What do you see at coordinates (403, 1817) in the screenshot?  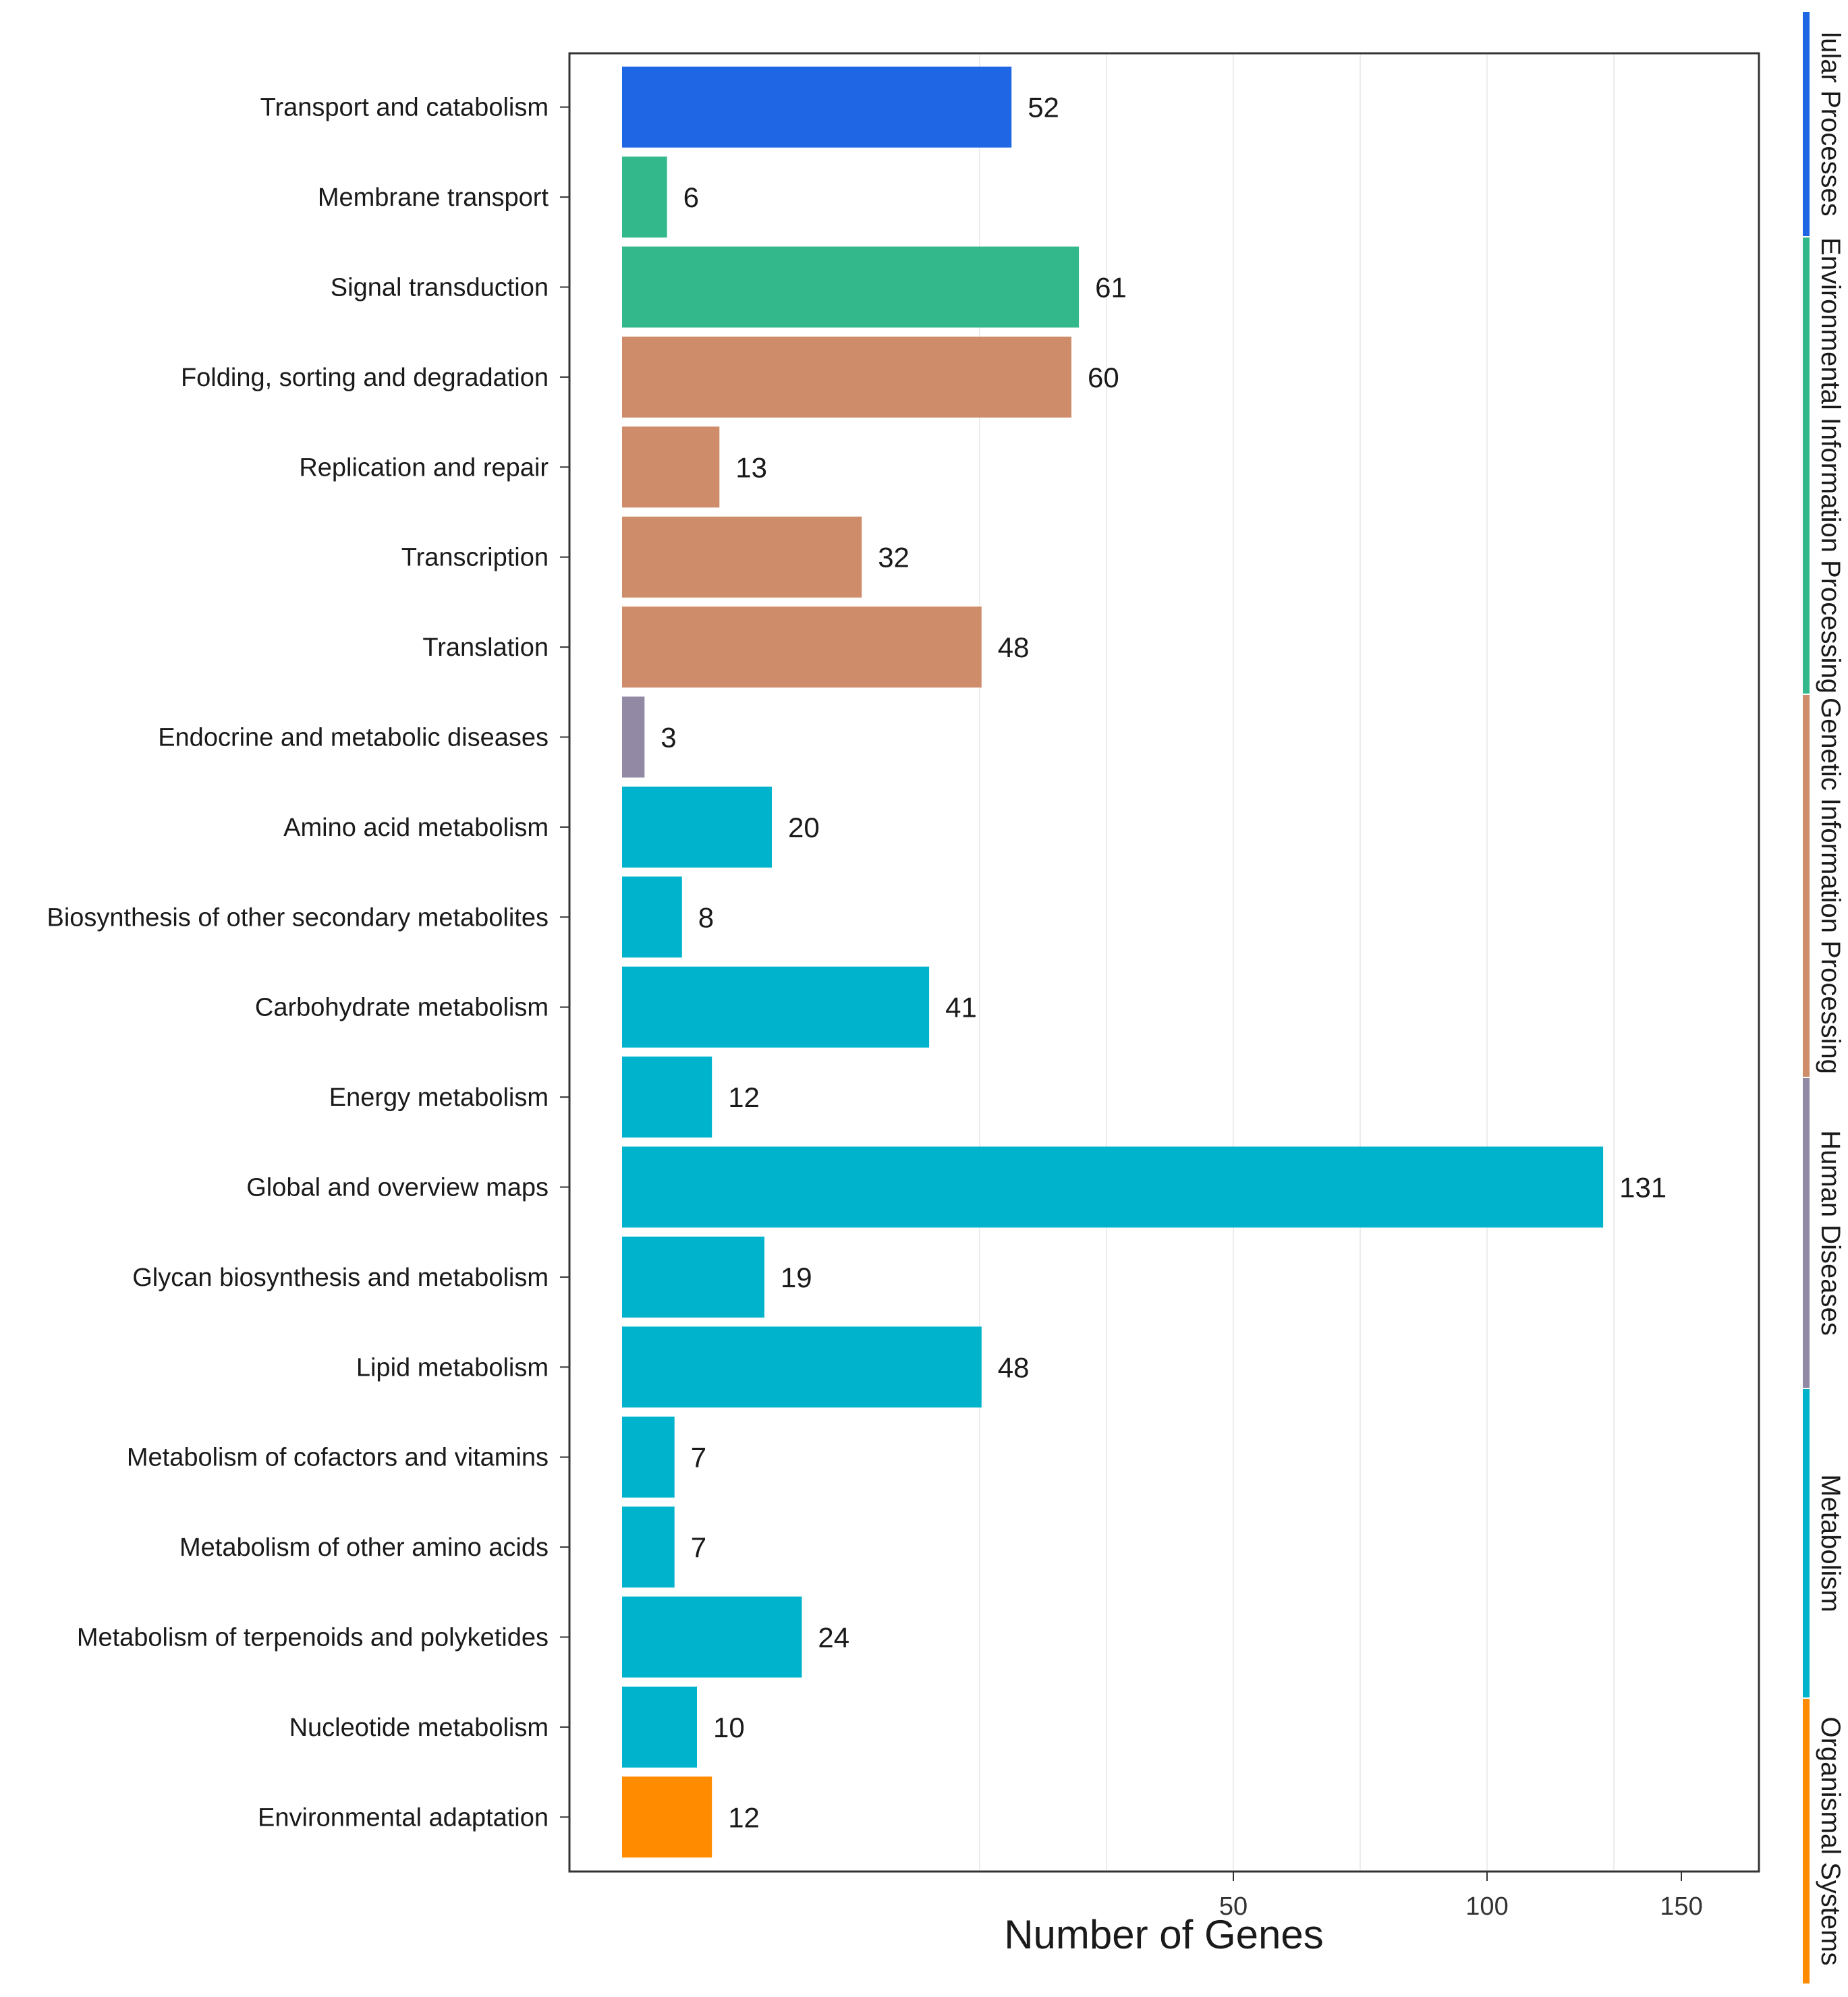 I see `category-label: Environmental adaptation` at bounding box center [403, 1817].